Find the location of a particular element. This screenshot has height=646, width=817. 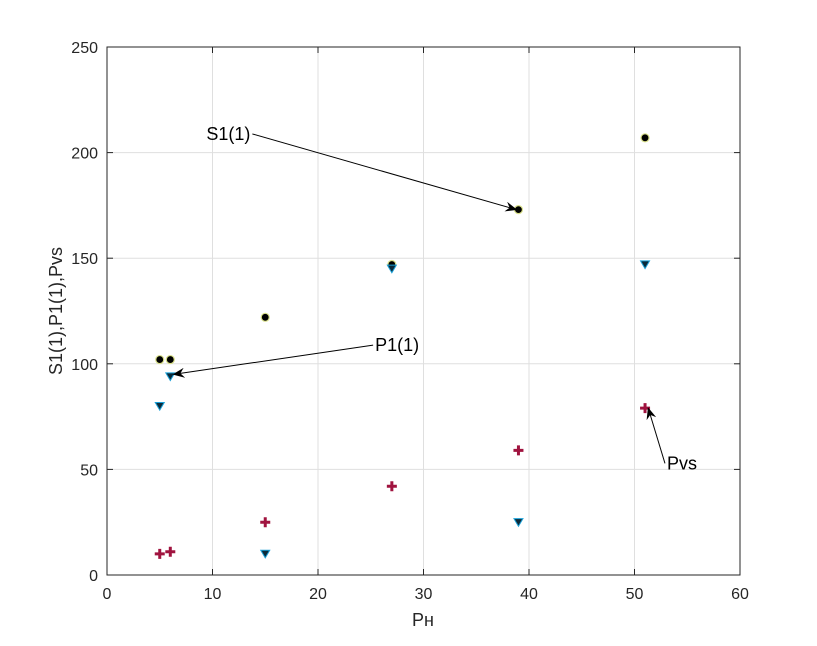

y-tick-label: 250 is located at coordinates (84, 48).